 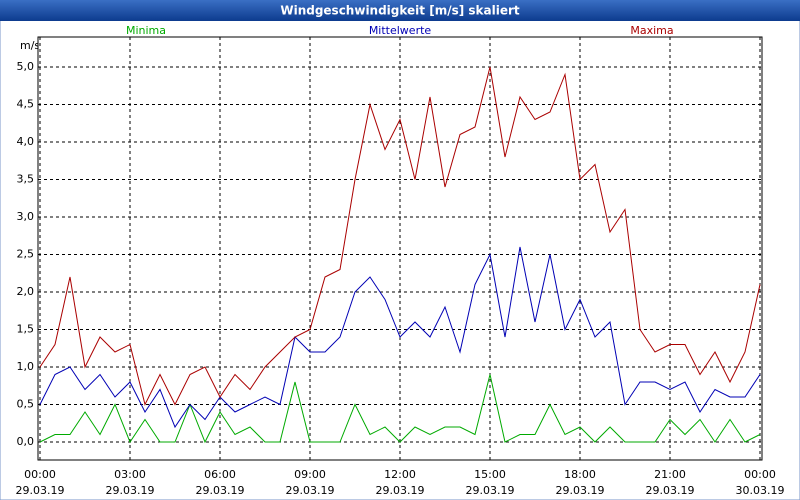 What do you see at coordinates (26, 441) in the screenshot?
I see `y-tick-label: 0,0` at bounding box center [26, 441].